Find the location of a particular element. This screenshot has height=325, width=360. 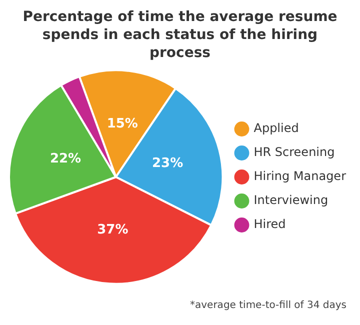

data-label: 37% is located at coordinates (112, 230).